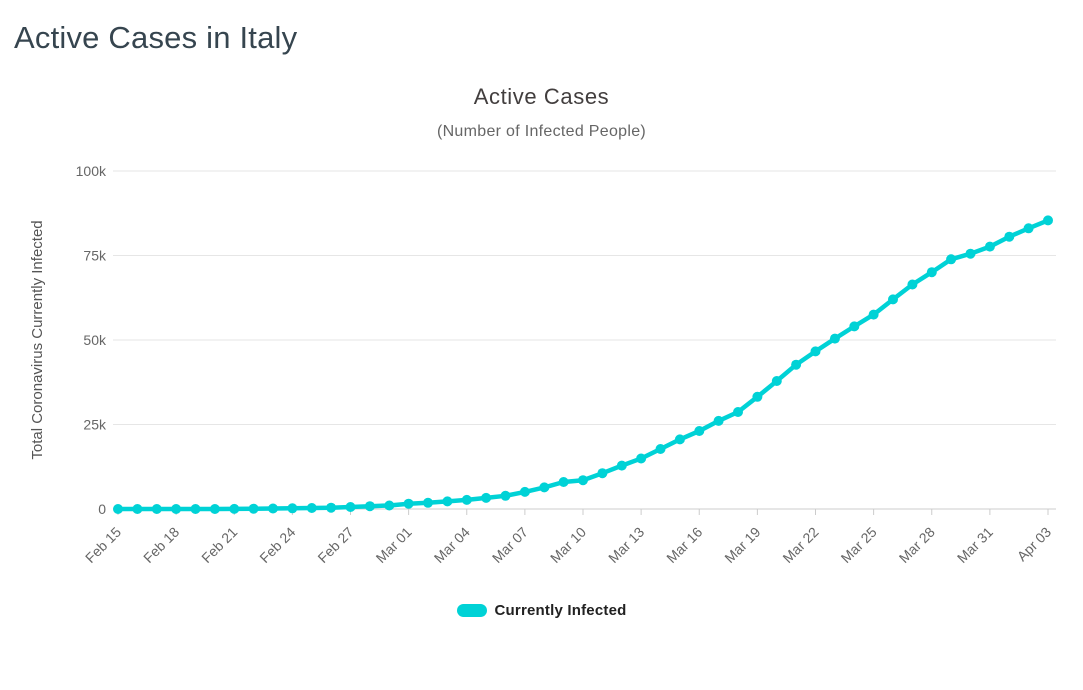  I want to click on y-axis-title: Total Coronavirus Currently Infected, so click(37, 339).